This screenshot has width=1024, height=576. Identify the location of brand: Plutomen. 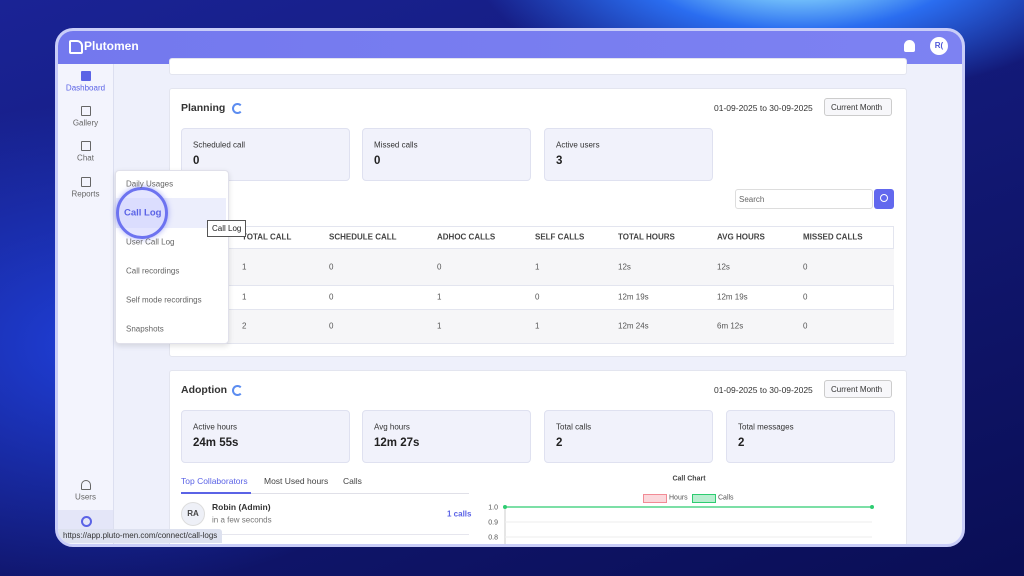
(111, 46).